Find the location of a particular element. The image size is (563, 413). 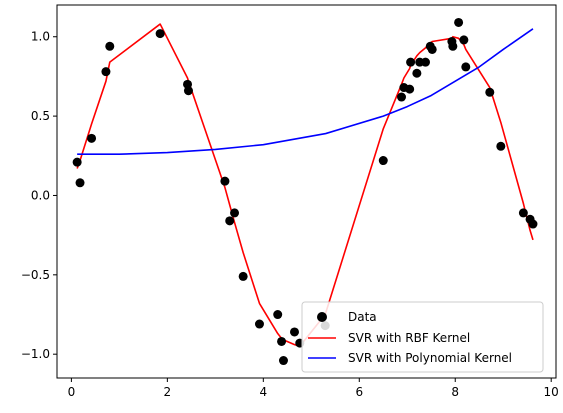

y-tick-label: 0.0 is located at coordinates (40, 195).